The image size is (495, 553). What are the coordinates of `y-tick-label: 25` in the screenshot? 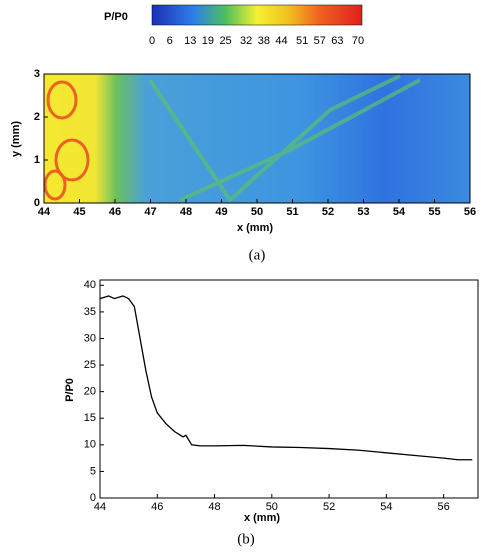 It's located at (90, 365).